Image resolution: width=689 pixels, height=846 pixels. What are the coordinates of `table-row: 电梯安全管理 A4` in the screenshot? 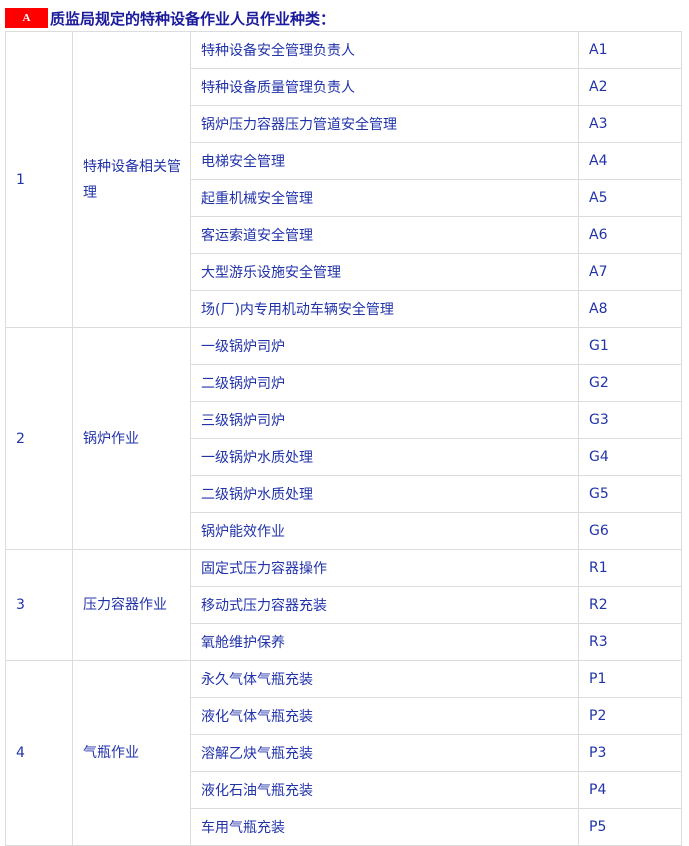 It's located at (344, 161).